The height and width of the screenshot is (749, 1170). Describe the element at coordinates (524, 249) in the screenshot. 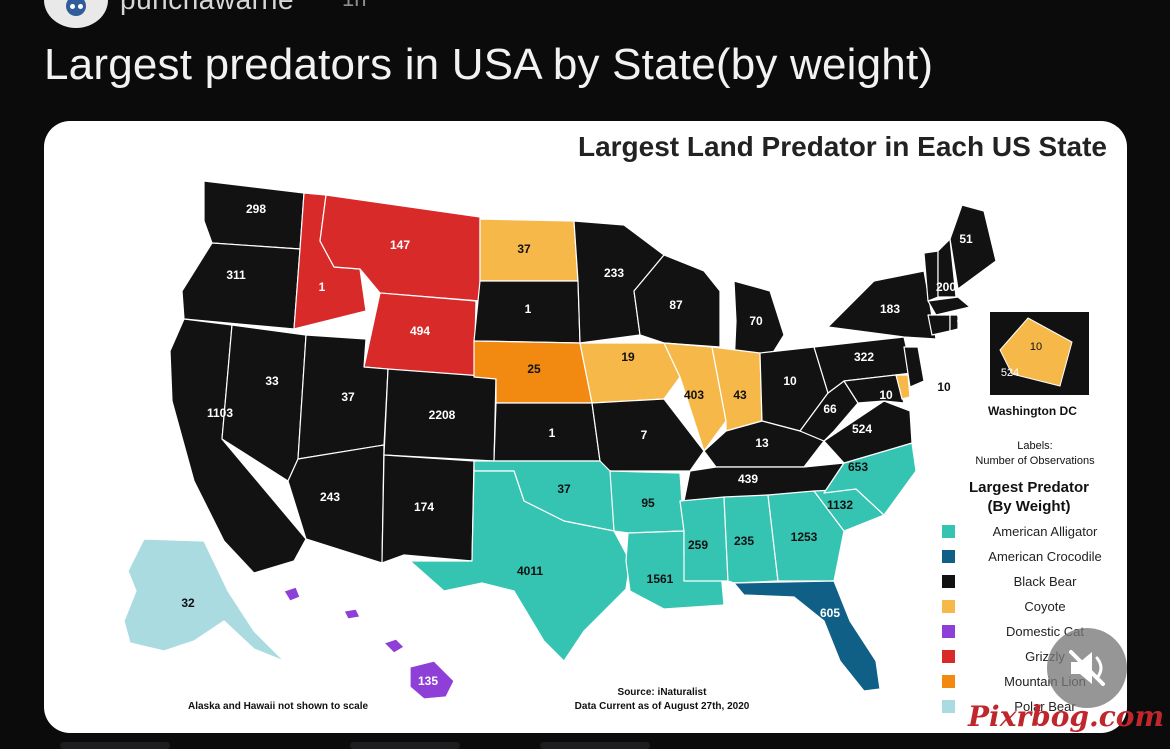

I see `state-label-ND: 37` at that location.